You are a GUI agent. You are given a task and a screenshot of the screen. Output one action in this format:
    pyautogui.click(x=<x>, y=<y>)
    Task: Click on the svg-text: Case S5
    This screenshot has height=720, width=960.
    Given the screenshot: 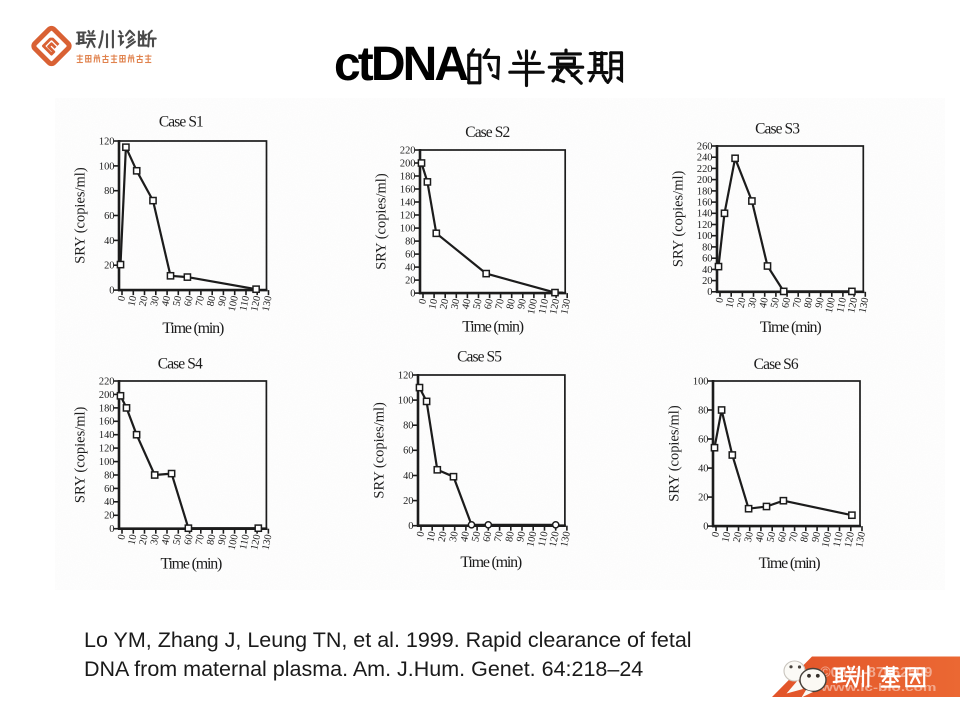 What is the action you would take?
    pyautogui.click(x=479, y=356)
    